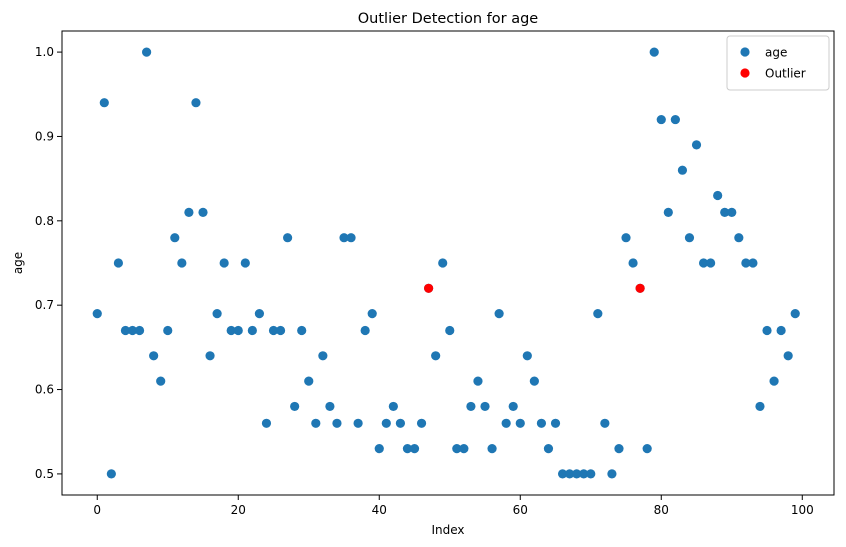  Describe the element at coordinates (44, 221) in the screenshot. I see `y-tick-label: 0.8` at that location.